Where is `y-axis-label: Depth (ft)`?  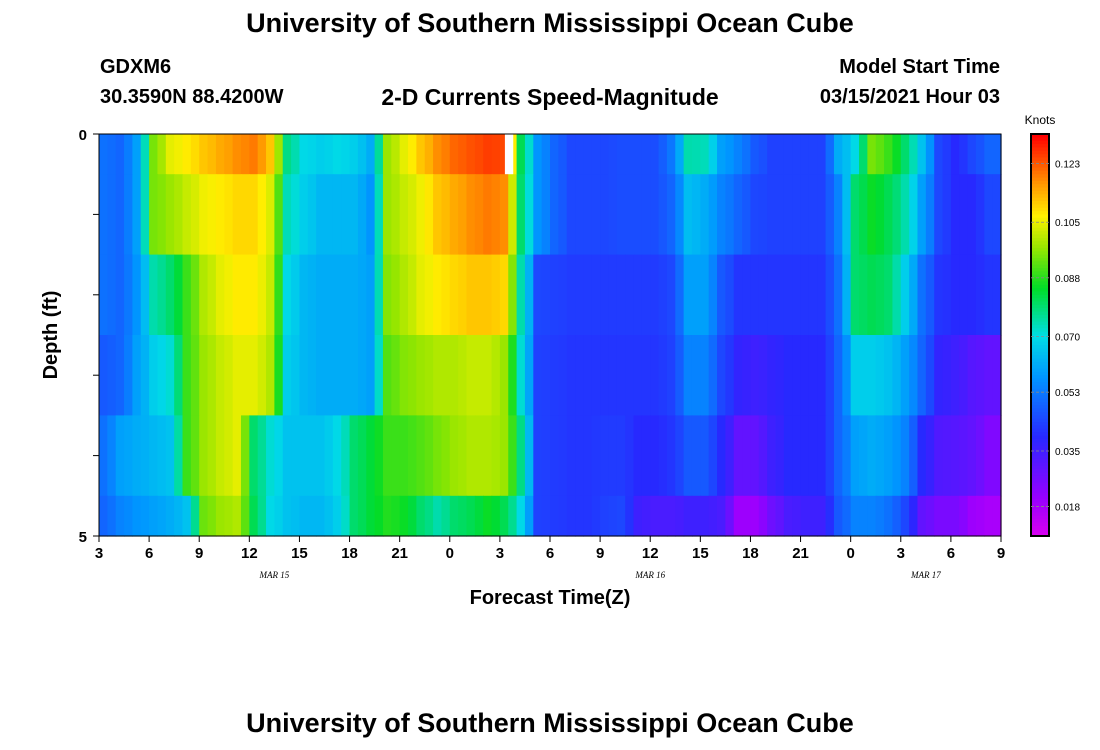 y-axis-label: Depth (ft) is located at coordinates (51, 335).